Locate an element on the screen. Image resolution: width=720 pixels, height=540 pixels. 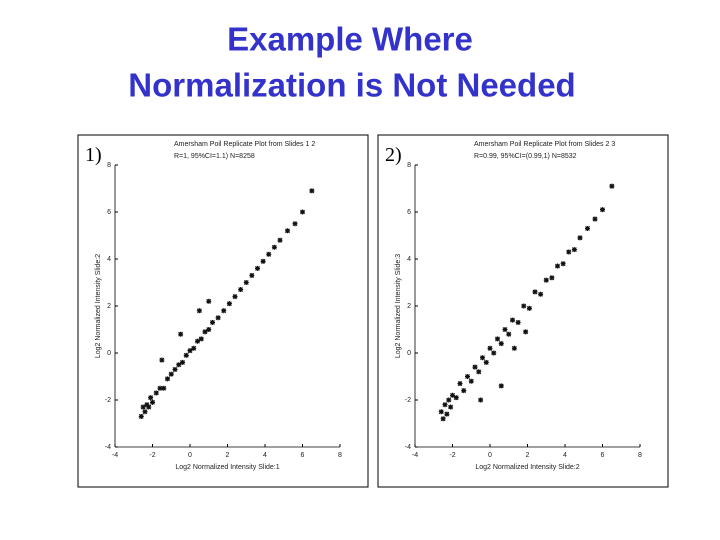
y-tick-label: -2 is located at coordinates (408, 400).